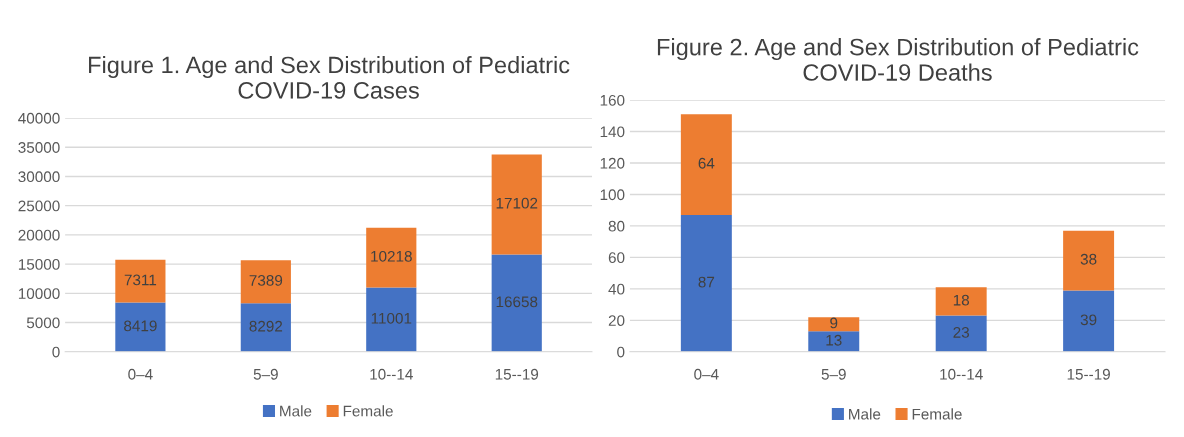 This screenshot has width=1184, height=437. I want to click on data-label: 10218, so click(391, 256).